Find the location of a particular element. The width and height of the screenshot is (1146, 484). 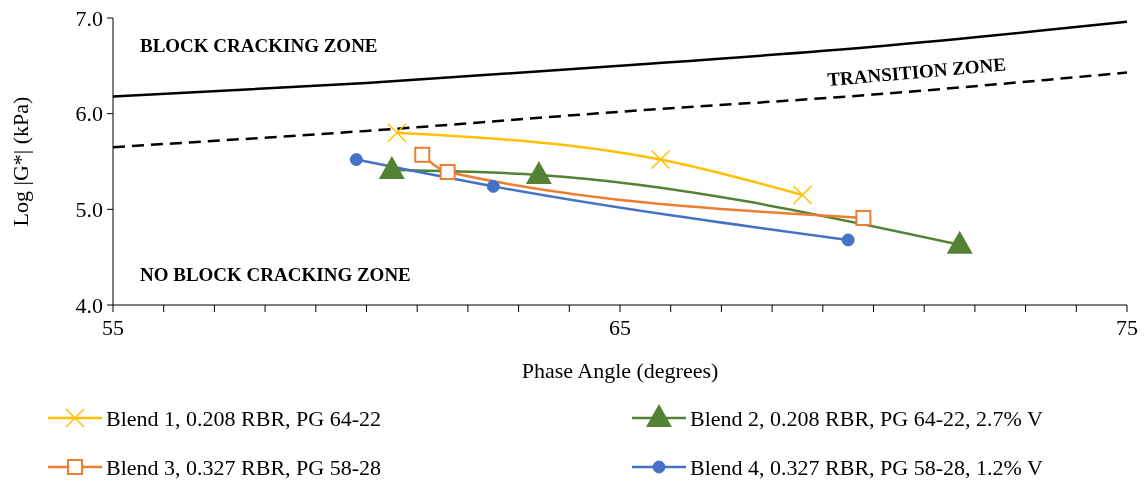

legend-label: Blend 4, 0.327 RBR, PG 58-28, 1.2% V is located at coordinates (866, 467).